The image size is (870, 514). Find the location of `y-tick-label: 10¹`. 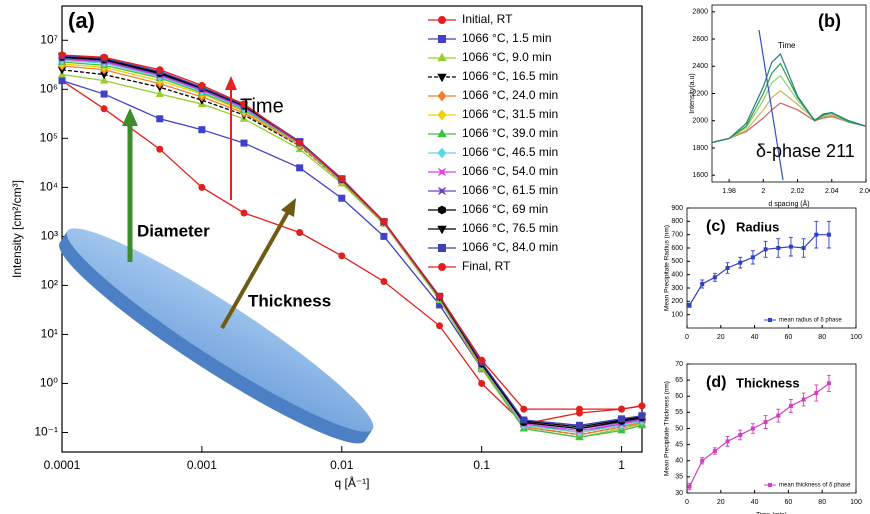

y-tick-label: 10¹ is located at coordinates (49, 334).